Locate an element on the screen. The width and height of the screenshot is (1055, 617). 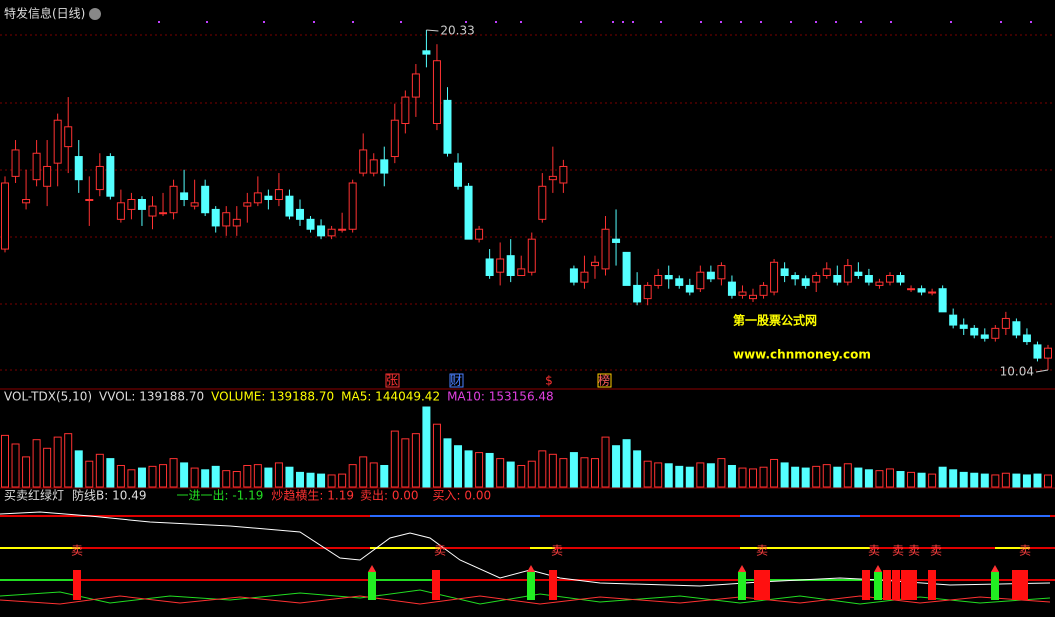
pointer is located at coordinates (432, 30).